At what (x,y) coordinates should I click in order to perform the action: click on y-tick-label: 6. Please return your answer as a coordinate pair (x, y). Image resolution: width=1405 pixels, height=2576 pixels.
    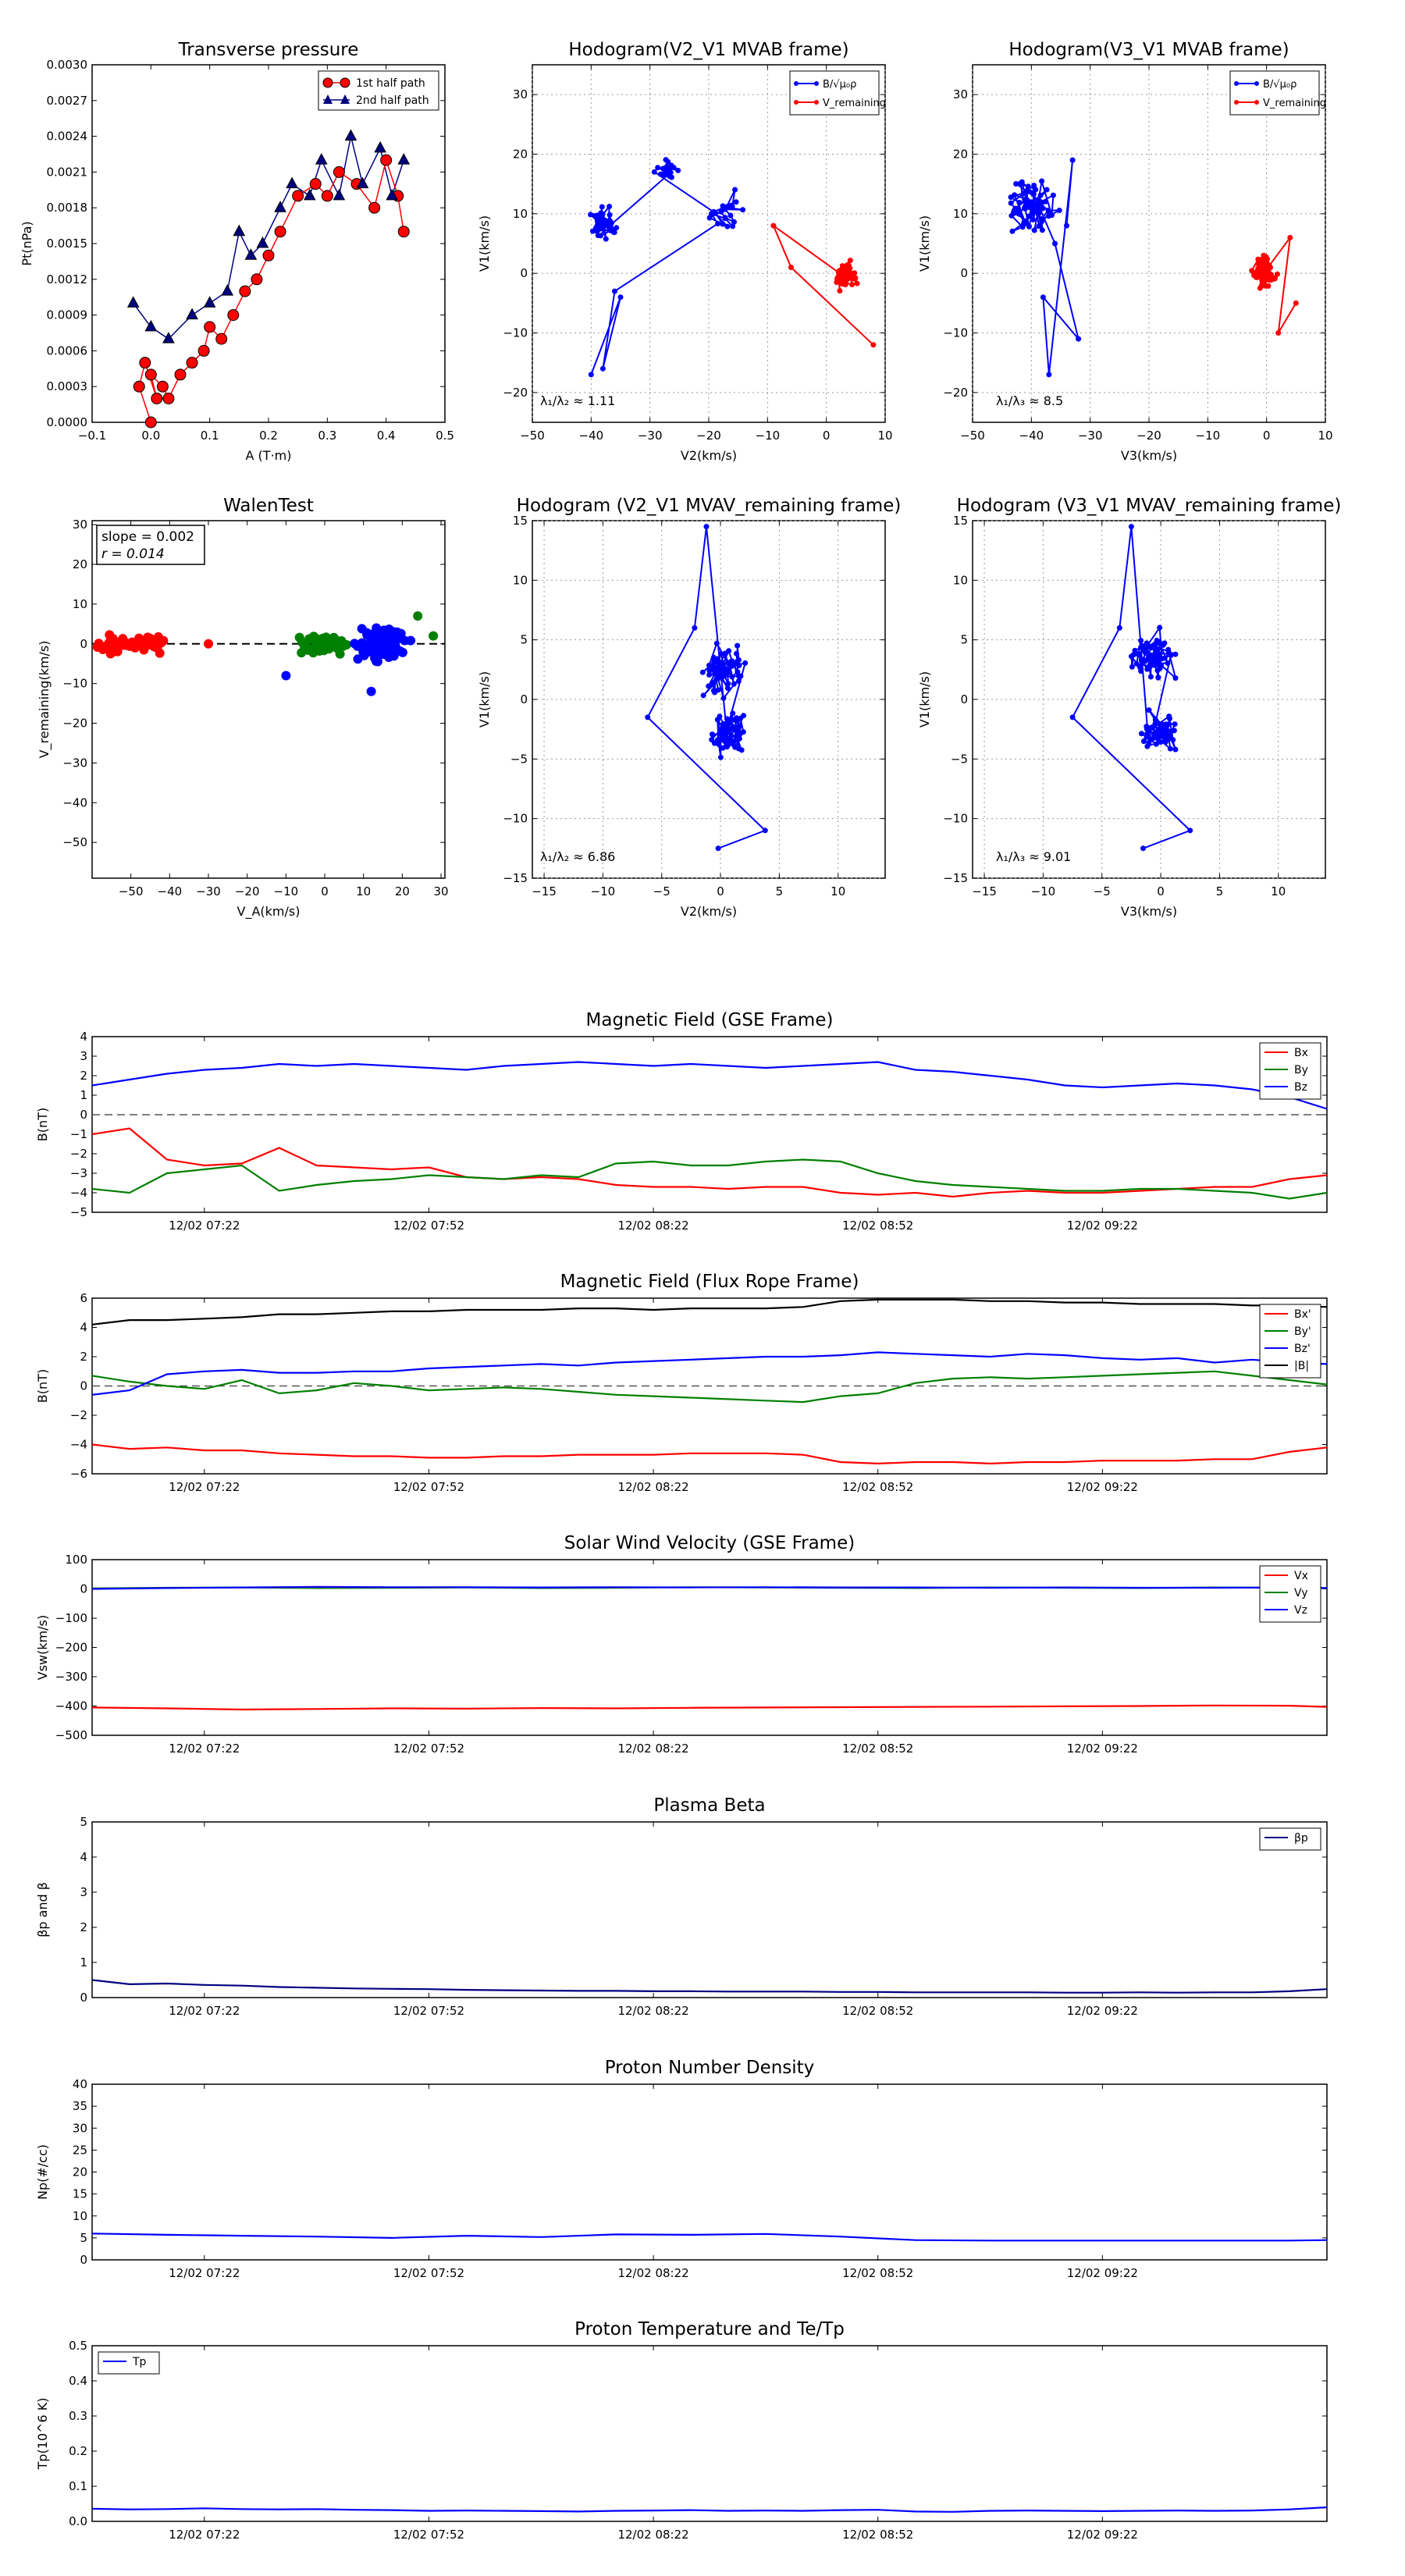
    Looking at the image, I should click on (84, 1298).